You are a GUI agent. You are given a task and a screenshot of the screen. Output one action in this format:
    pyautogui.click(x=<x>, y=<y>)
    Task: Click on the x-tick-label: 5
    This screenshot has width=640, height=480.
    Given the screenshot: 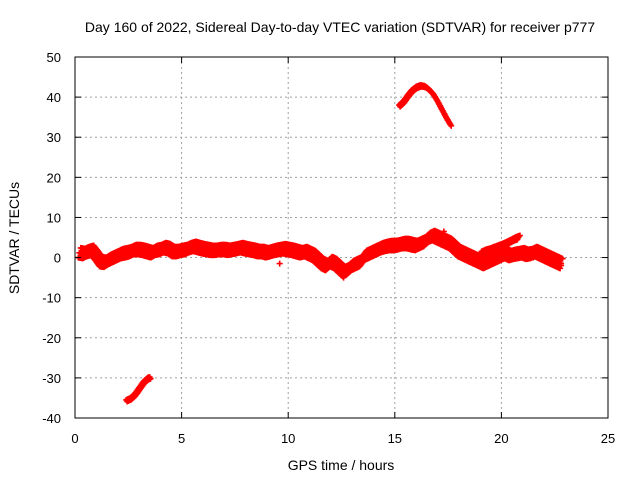 What is the action you would take?
    pyautogui.click(x=181, y=438)
    